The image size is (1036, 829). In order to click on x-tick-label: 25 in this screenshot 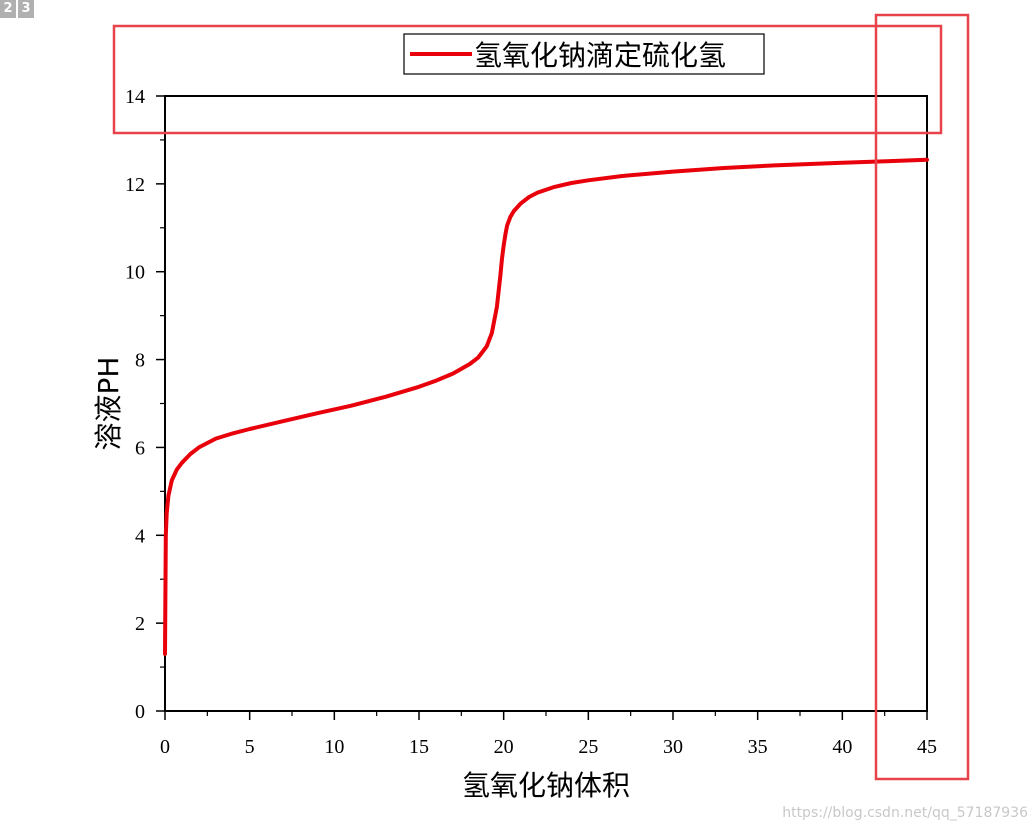, I will do `click(588, 747)`.